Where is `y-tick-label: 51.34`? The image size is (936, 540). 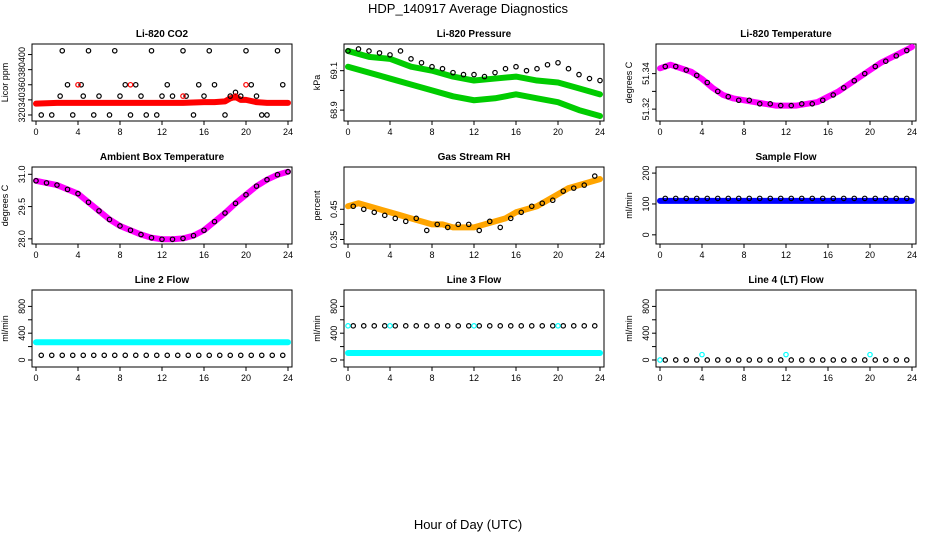
y-tick-label: 51.34 is located at coordinates (646, 73).